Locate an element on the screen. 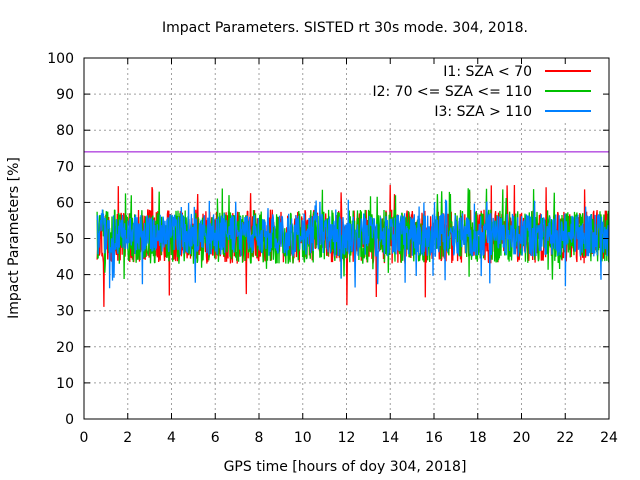 Image resolution: width=640 pixels, height=480 pixels. y-tick-label: 90 is located at coordinates (65, 95).